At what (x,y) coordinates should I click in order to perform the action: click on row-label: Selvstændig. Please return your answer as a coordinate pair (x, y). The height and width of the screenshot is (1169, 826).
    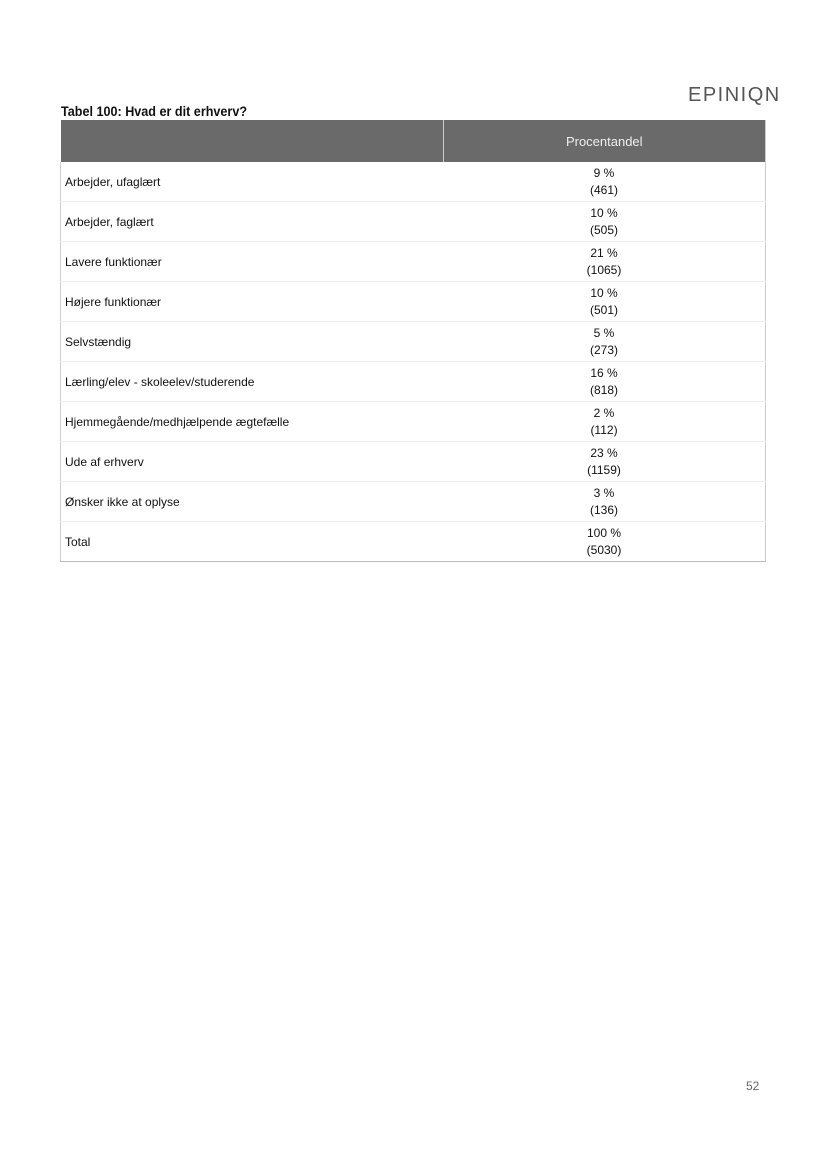
    Looking at the image, I should click on (251, 341).